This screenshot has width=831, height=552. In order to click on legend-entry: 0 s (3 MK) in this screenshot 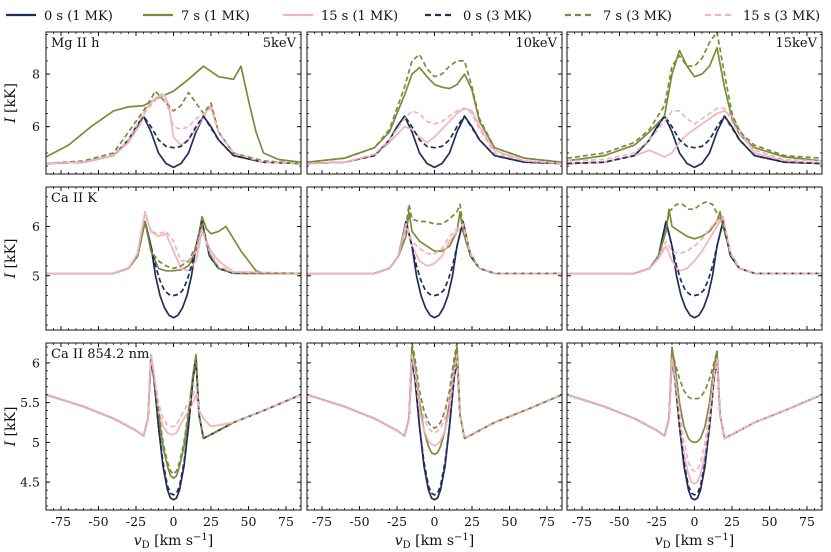, I will do `click(478, 16)`.